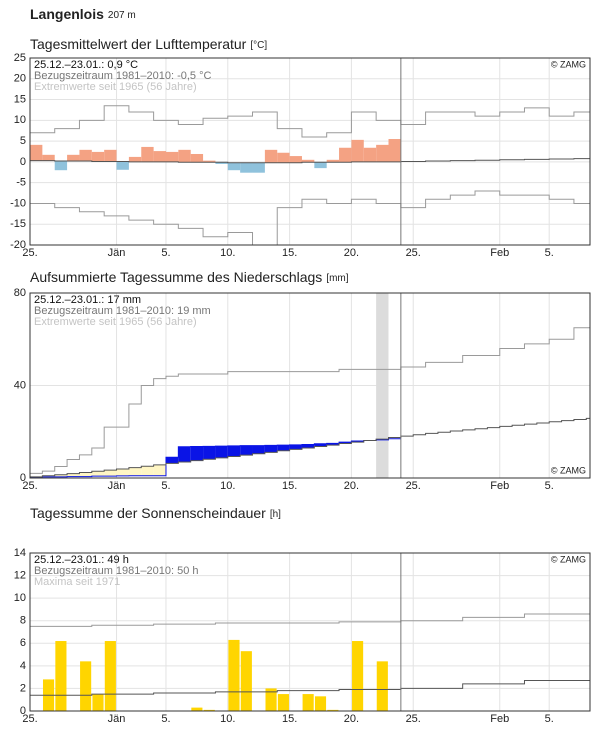  I want to click on summary-note: Bezugszeitraum 1981–2010: 50 h, so click(116, 571).